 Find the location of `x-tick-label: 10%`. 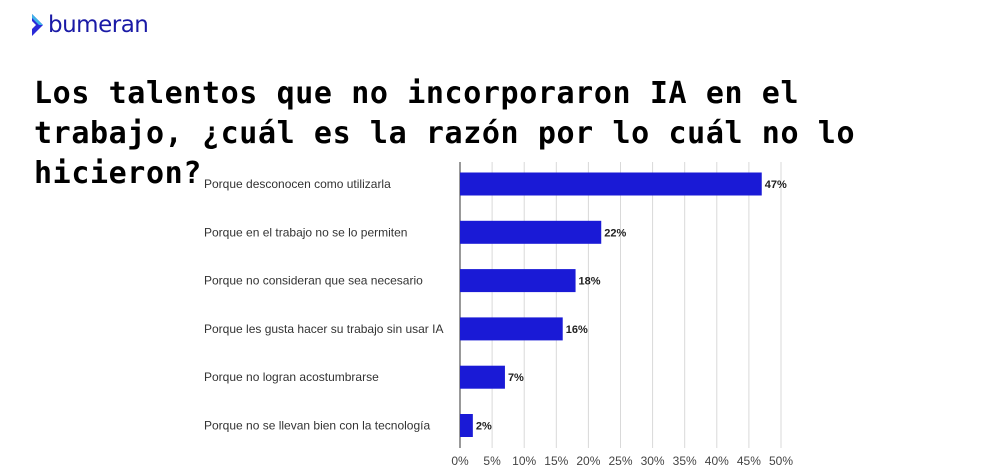

x-tick-label: 10% is located at coordinates (524, 461).